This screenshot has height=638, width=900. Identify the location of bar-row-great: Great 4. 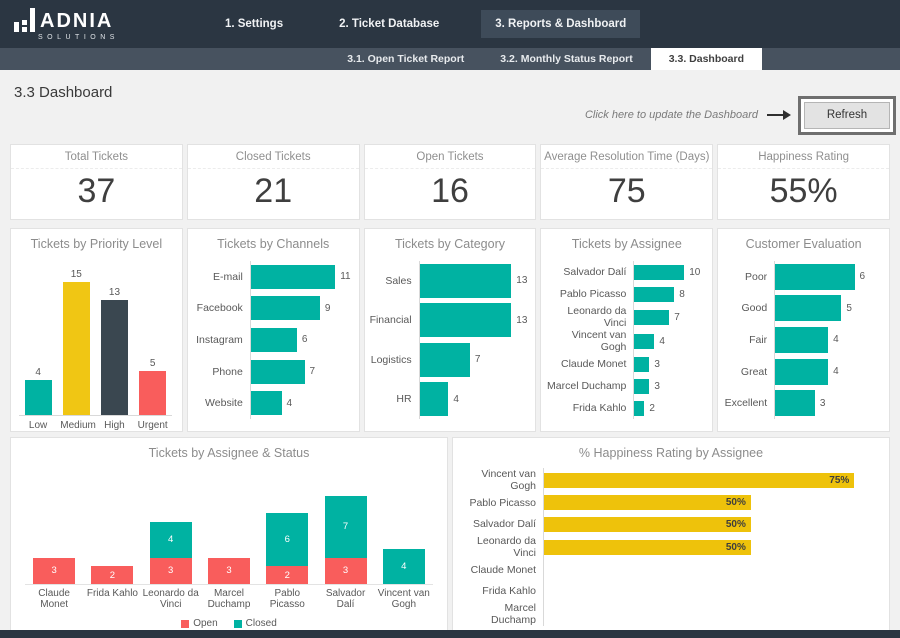
(801, 371).